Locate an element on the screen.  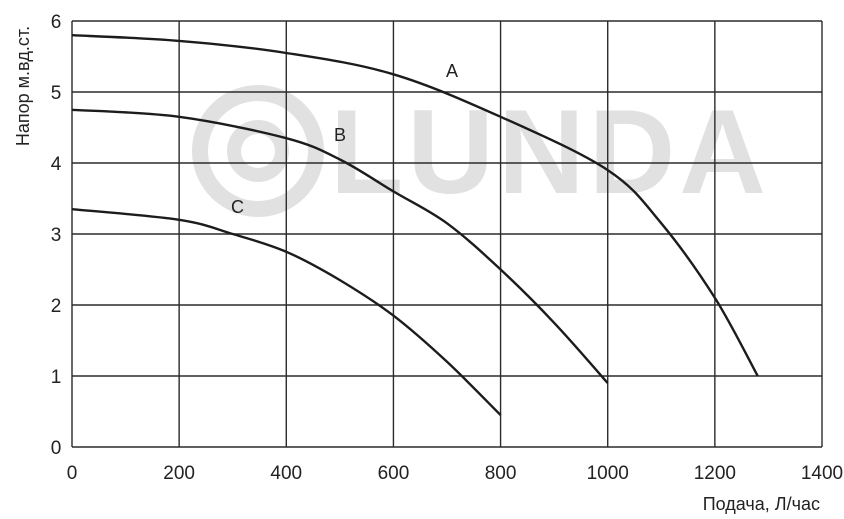
watermark-text: LUNDA is located at coordinates (550, 152).